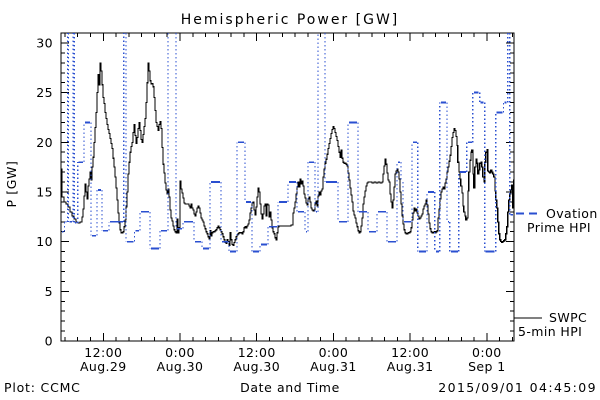 This screenshot has height=400, width=600. Describe the element at coordinates (559, 227) in the screenshot. I see `legend-ovation-line2: Prime HPI` at that location.